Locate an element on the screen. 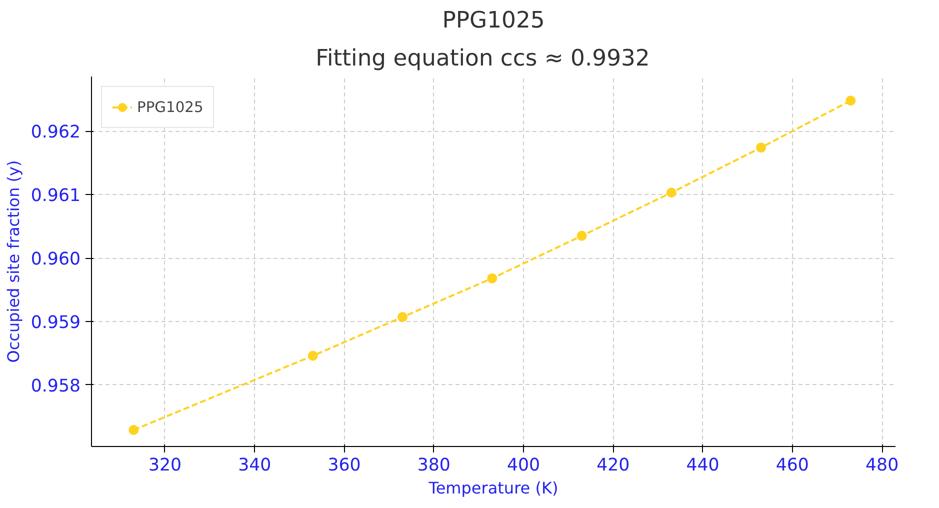 The image size is (939, 508). x-axis-title: Temperature (K) is located at coordinates (493, 488).